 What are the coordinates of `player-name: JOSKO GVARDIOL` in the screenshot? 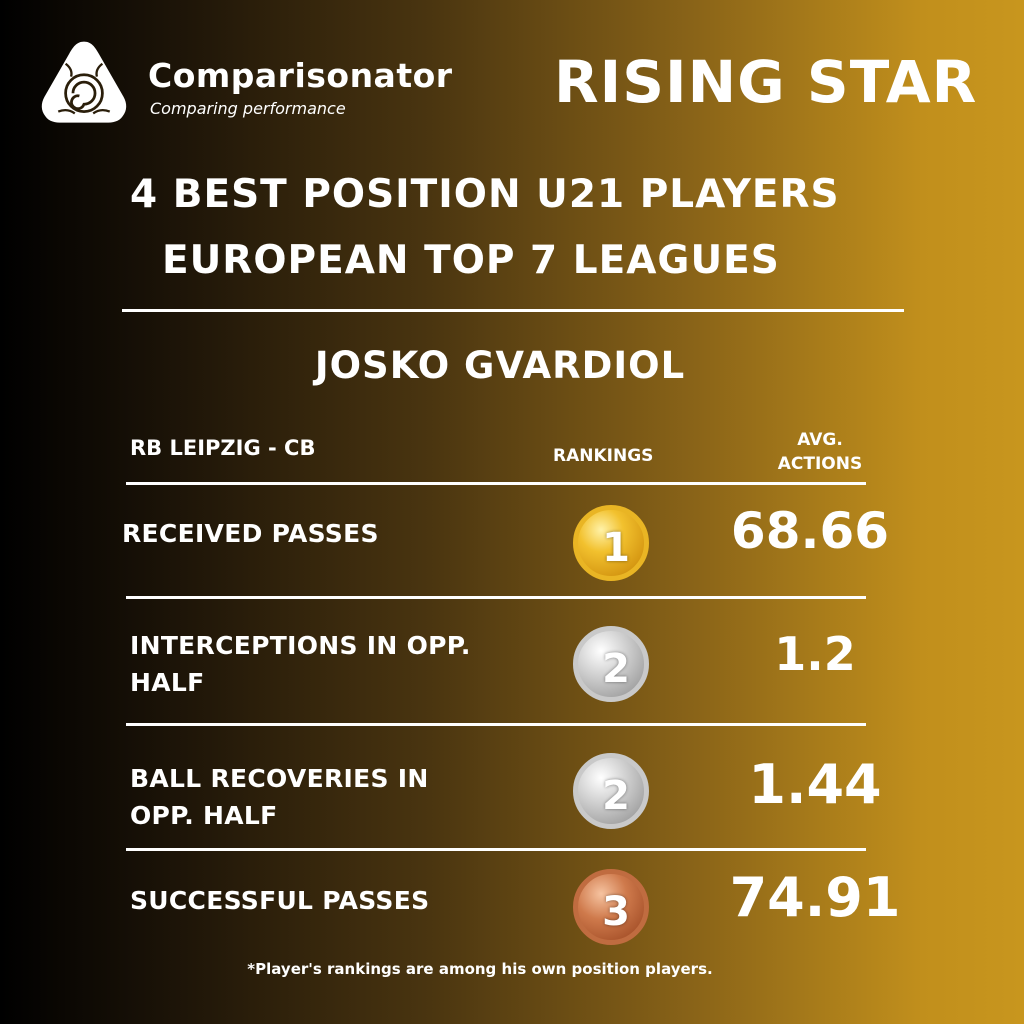 It's located at (500, 365).